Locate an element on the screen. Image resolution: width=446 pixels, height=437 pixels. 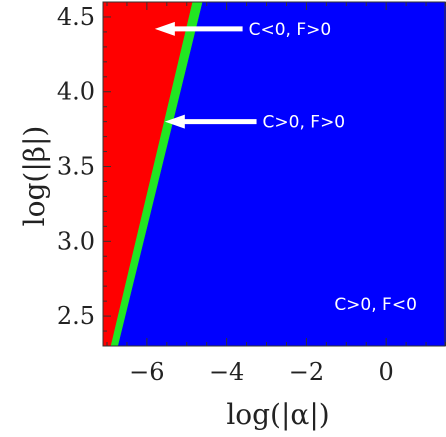
annotation-label-2: C>0, F>0 is located at coordinates (304, 123).